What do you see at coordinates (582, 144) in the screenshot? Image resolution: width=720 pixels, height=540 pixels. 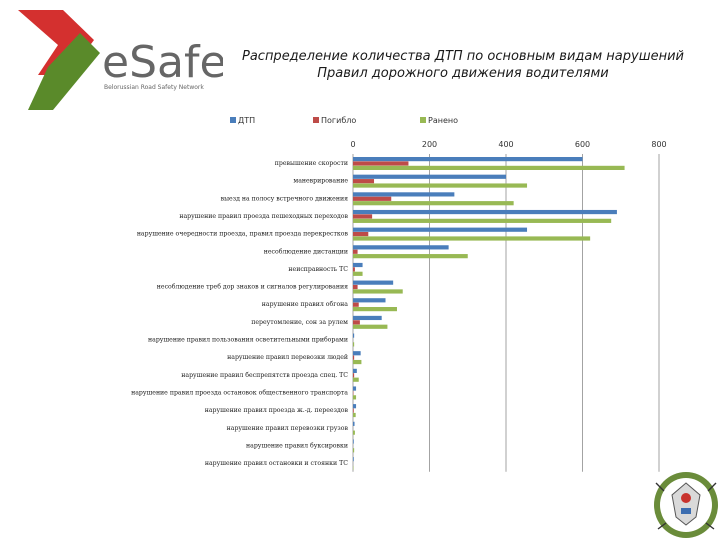 I see `x-tick-label: 600` at bounding box center [582, 144].